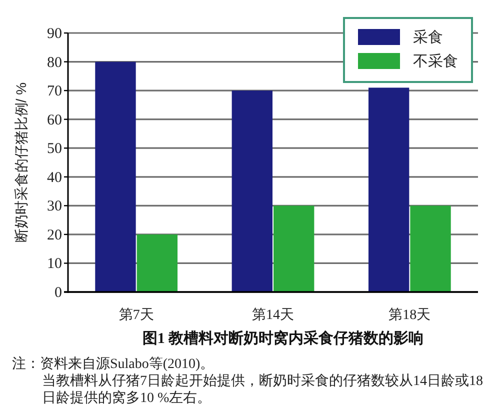 The image size is (495, 416). Describe the element at coordinates (435, 61) in the screenshot. I see `legend-label: 不采食` at that location.